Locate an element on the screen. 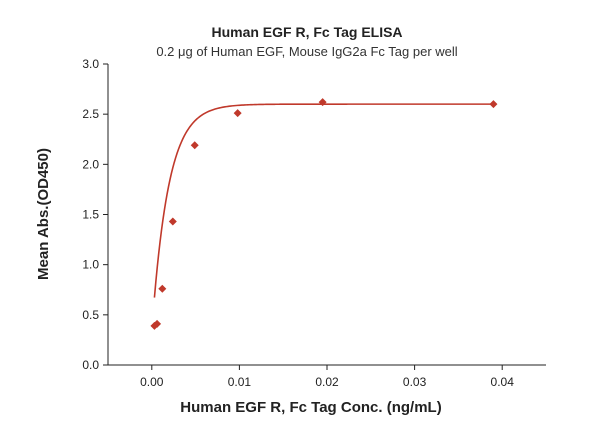 This screenshot has height=428, width=599. y-tick-label: 2.0 is located at coordinates (90, 164).